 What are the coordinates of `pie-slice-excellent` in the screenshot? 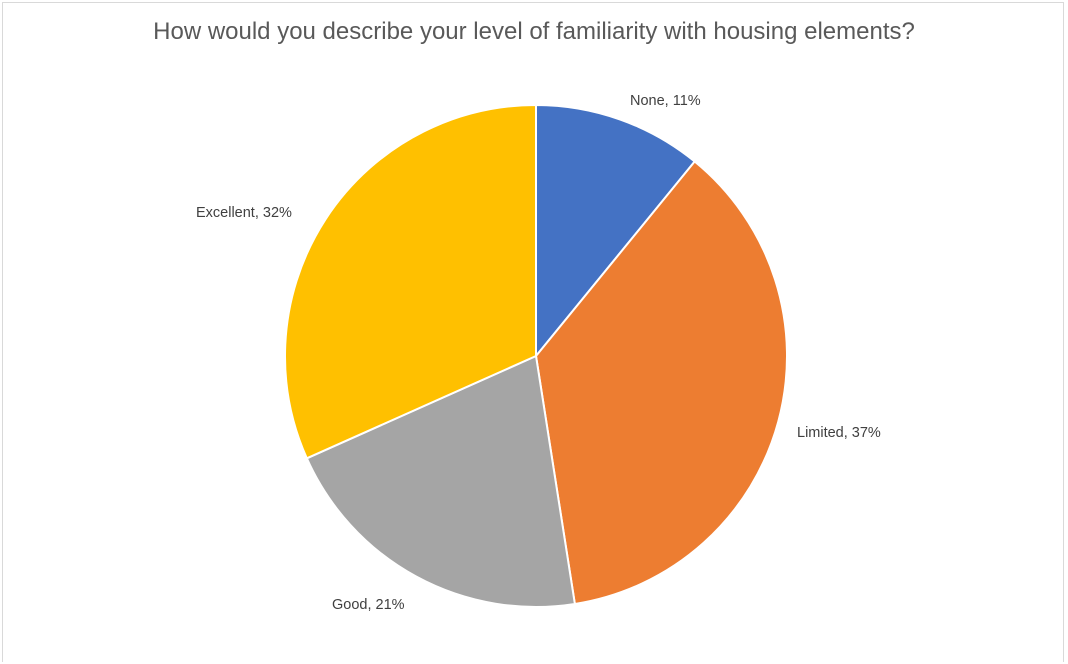 It's located at (410, 282).